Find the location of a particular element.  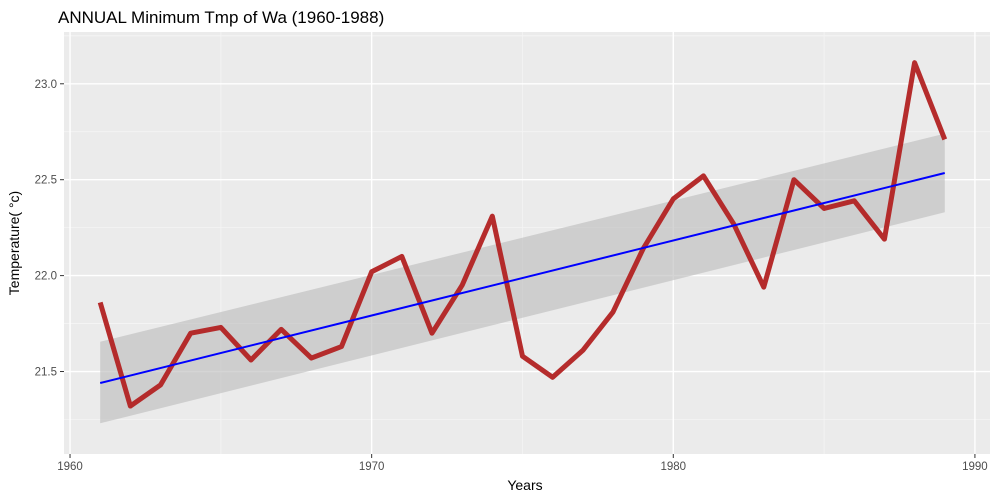

y-tick-label: 21.5 is located at coordinates (46, 373).